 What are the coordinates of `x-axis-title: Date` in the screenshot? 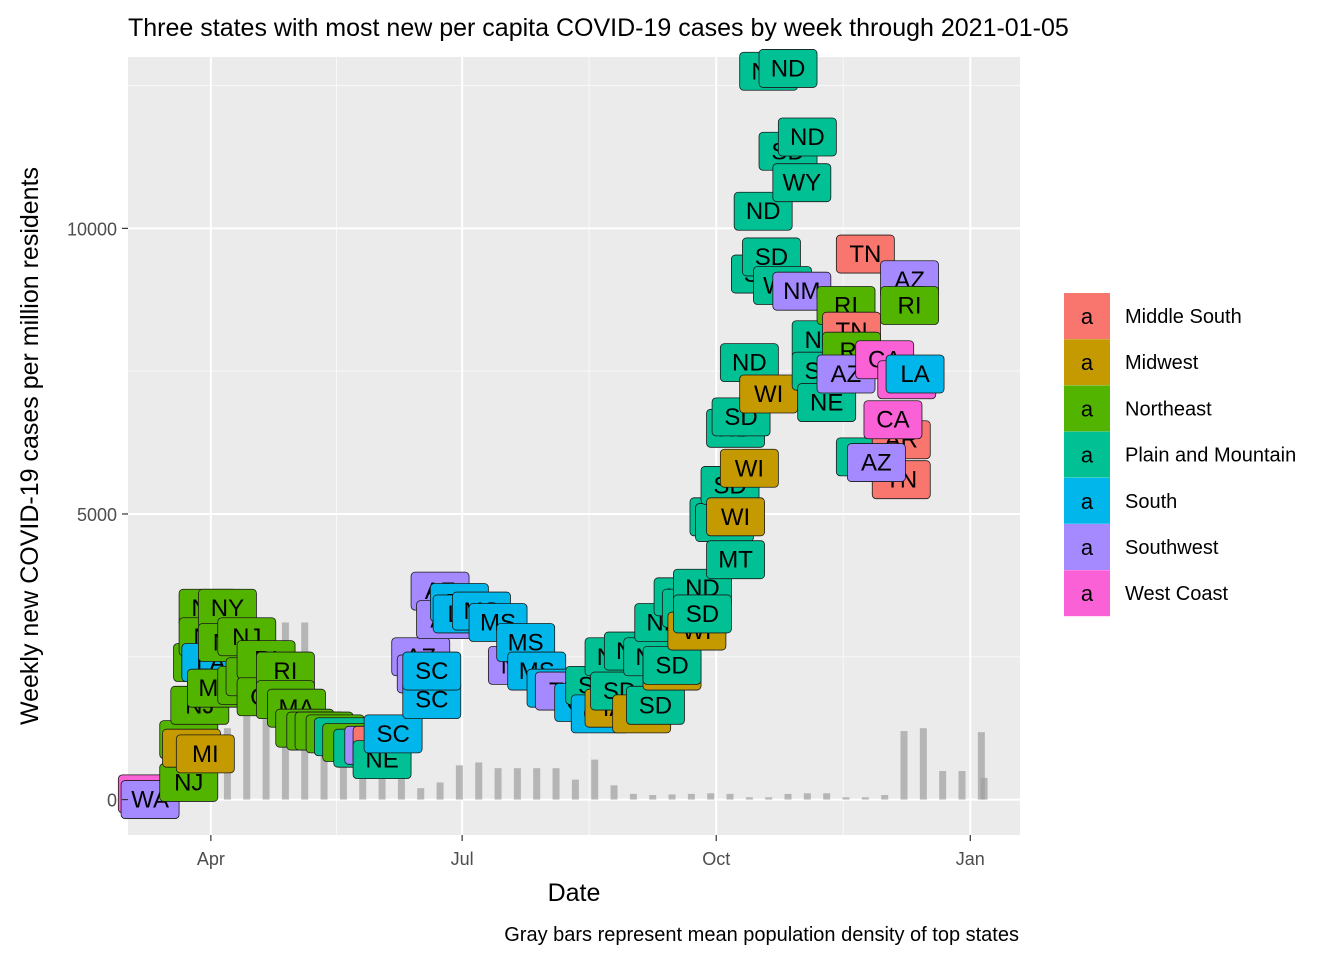 It's located at (574, 893).